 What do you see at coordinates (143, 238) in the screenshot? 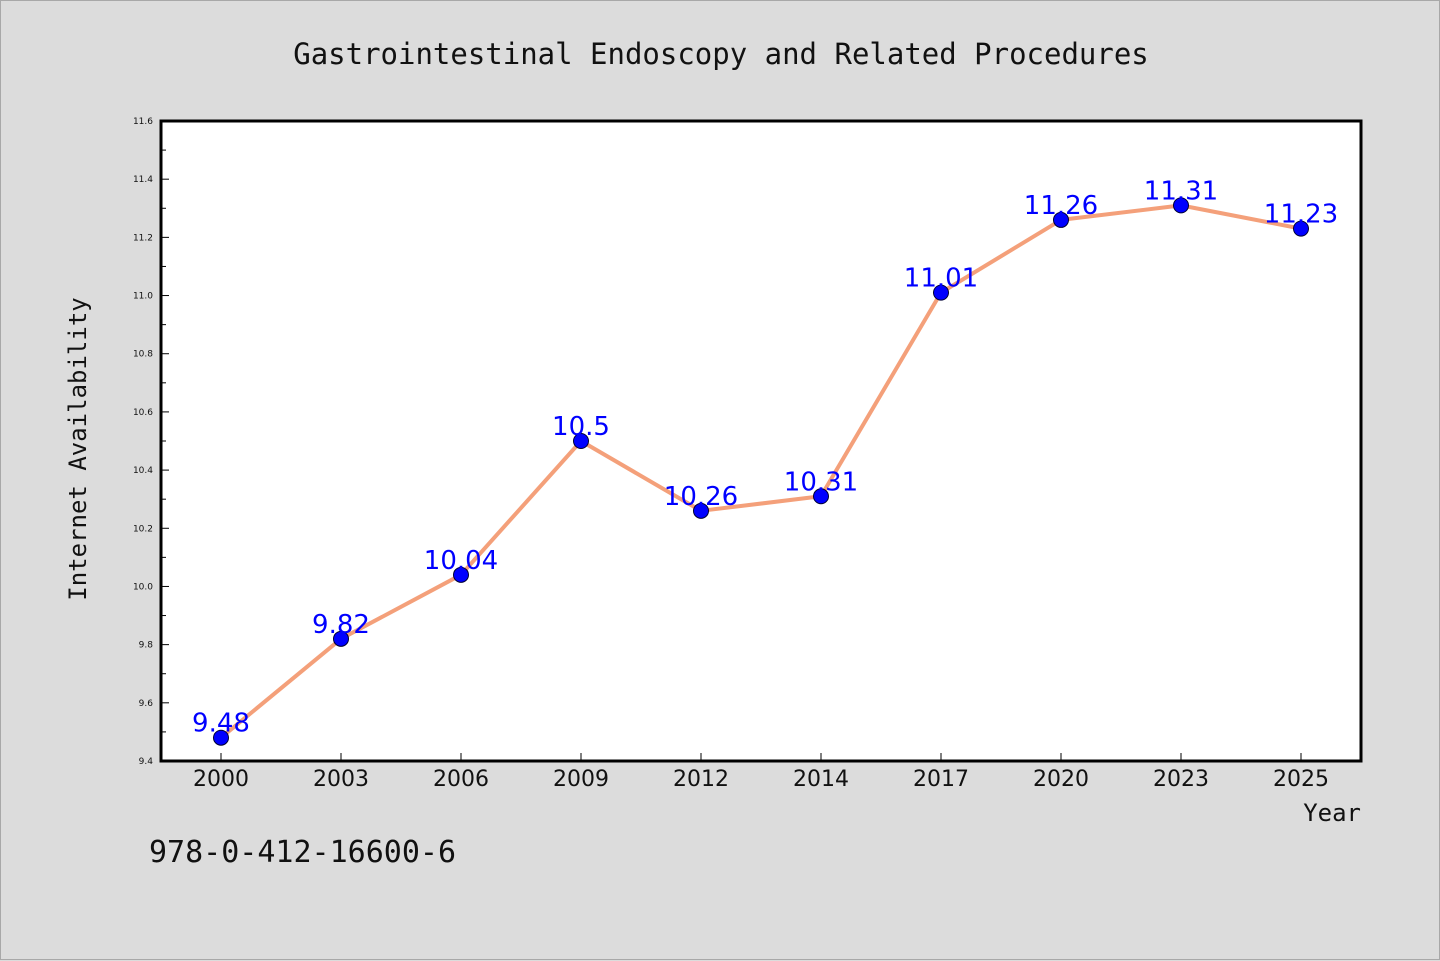
I see `y-tick-label: 11.2` at bounding box center [143, 238].